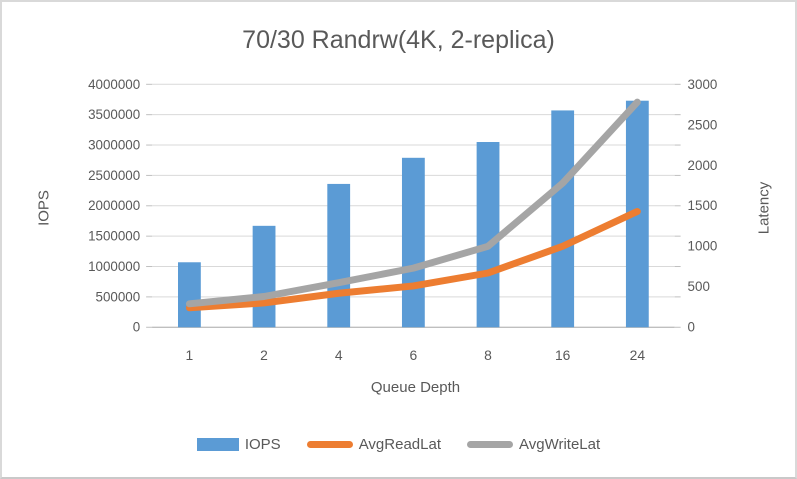  I want to click on y-left-tick-label: 500000, so click(118, 296).